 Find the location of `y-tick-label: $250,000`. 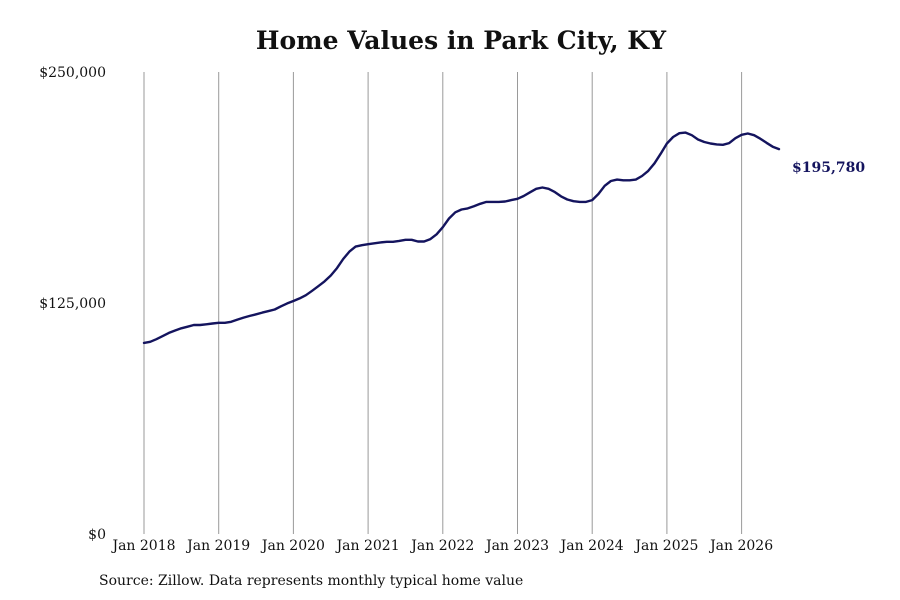

y-tick-label: $250,000 is located at coordinates (72, 73).